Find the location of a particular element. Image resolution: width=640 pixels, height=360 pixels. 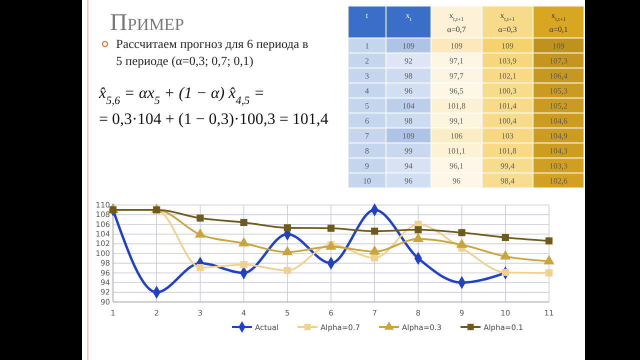

data-label: 99,4 is located at coordinates (507, 166).